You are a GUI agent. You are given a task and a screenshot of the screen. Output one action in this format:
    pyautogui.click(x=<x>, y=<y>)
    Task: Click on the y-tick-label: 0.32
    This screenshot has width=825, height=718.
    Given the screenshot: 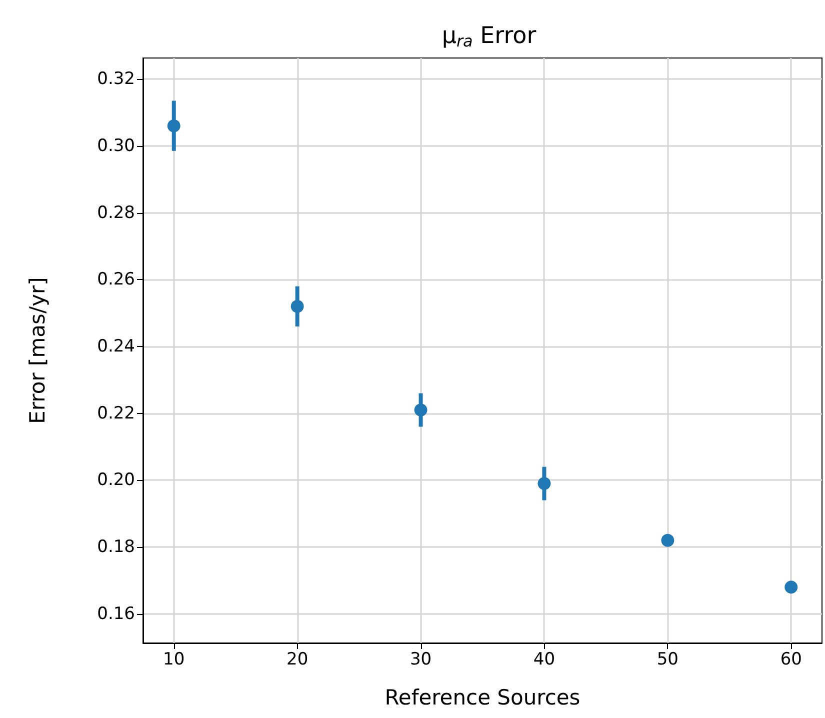 What is the action you would take?
    pyautogui.click(x=116, y=79)
    